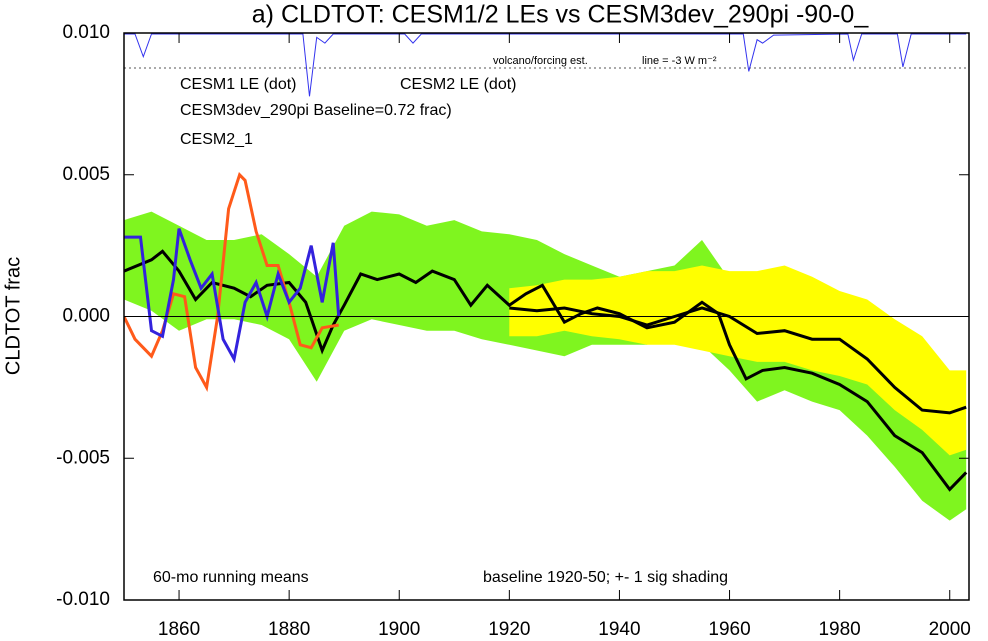  Describe the element at coordinates (83, 457) in the screenshot. I see `y-tick-label: -0.005` at that location.